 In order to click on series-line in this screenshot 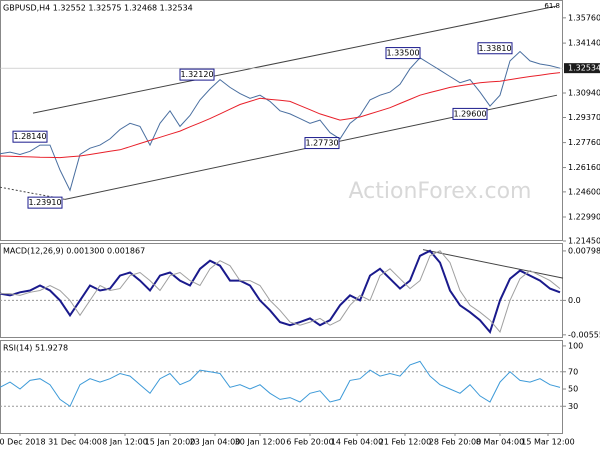, I will do `click(280, 384)`.